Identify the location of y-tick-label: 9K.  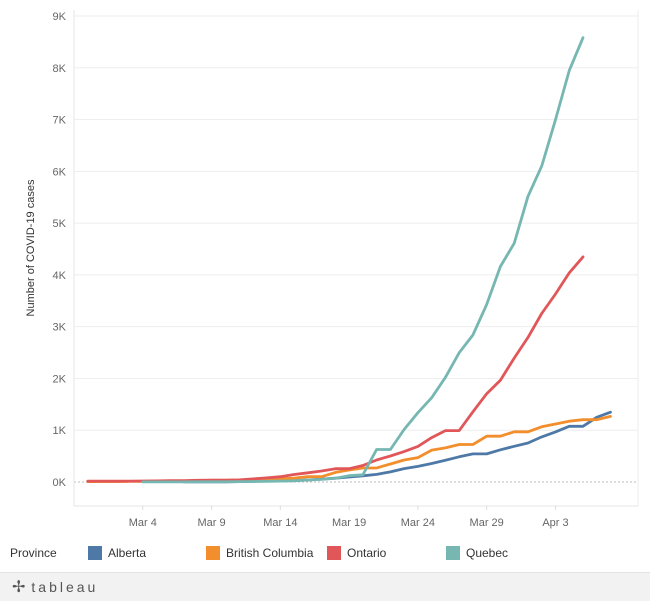
(60, 17).